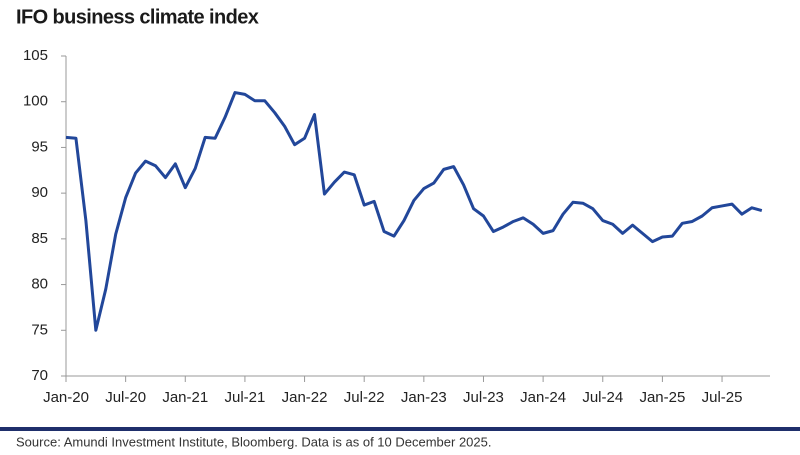 Image resolution: width=800 pixels, height=455 pixels. What do you see at coordinates (602, 397) in the screenshot?
I see `x-tick-label: Jul-24` at bounding box center [602, 397].